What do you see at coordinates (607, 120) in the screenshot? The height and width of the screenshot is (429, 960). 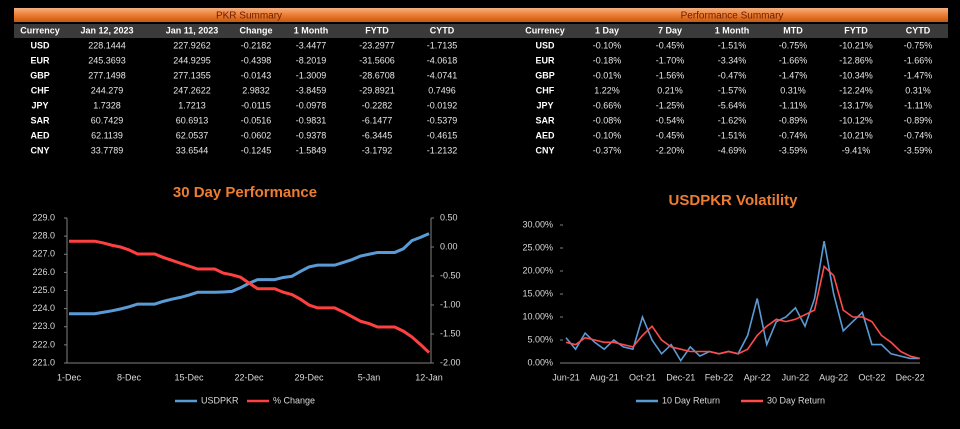 I see `table-cell: -0.08%` at bounding box center [607, 120].